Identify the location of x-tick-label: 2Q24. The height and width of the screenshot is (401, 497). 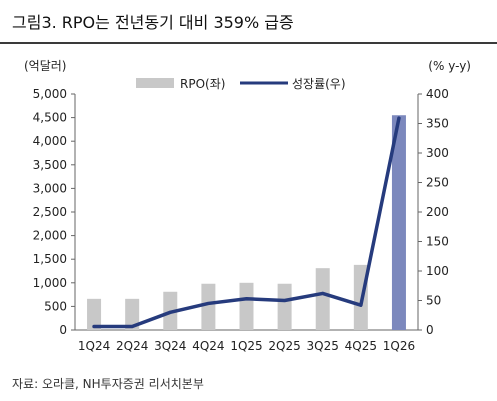
(132, 346).